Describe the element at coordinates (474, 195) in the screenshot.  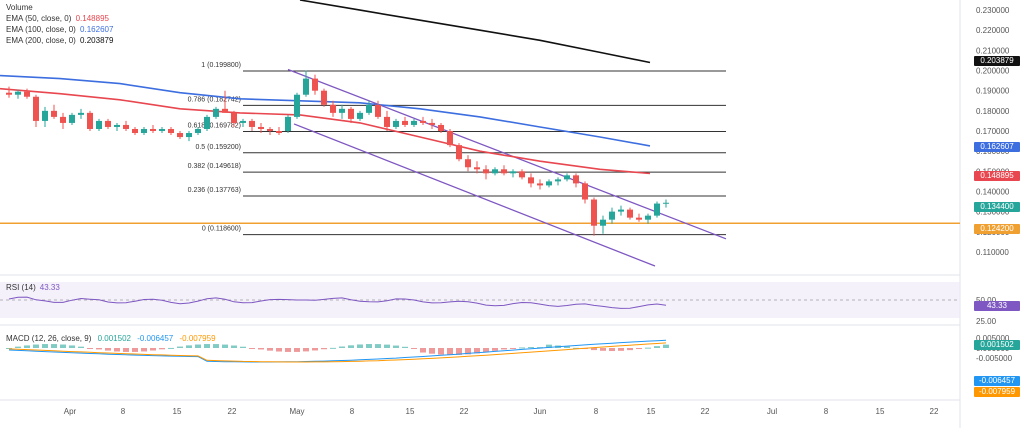
I see `channel-lower-line` at that location.